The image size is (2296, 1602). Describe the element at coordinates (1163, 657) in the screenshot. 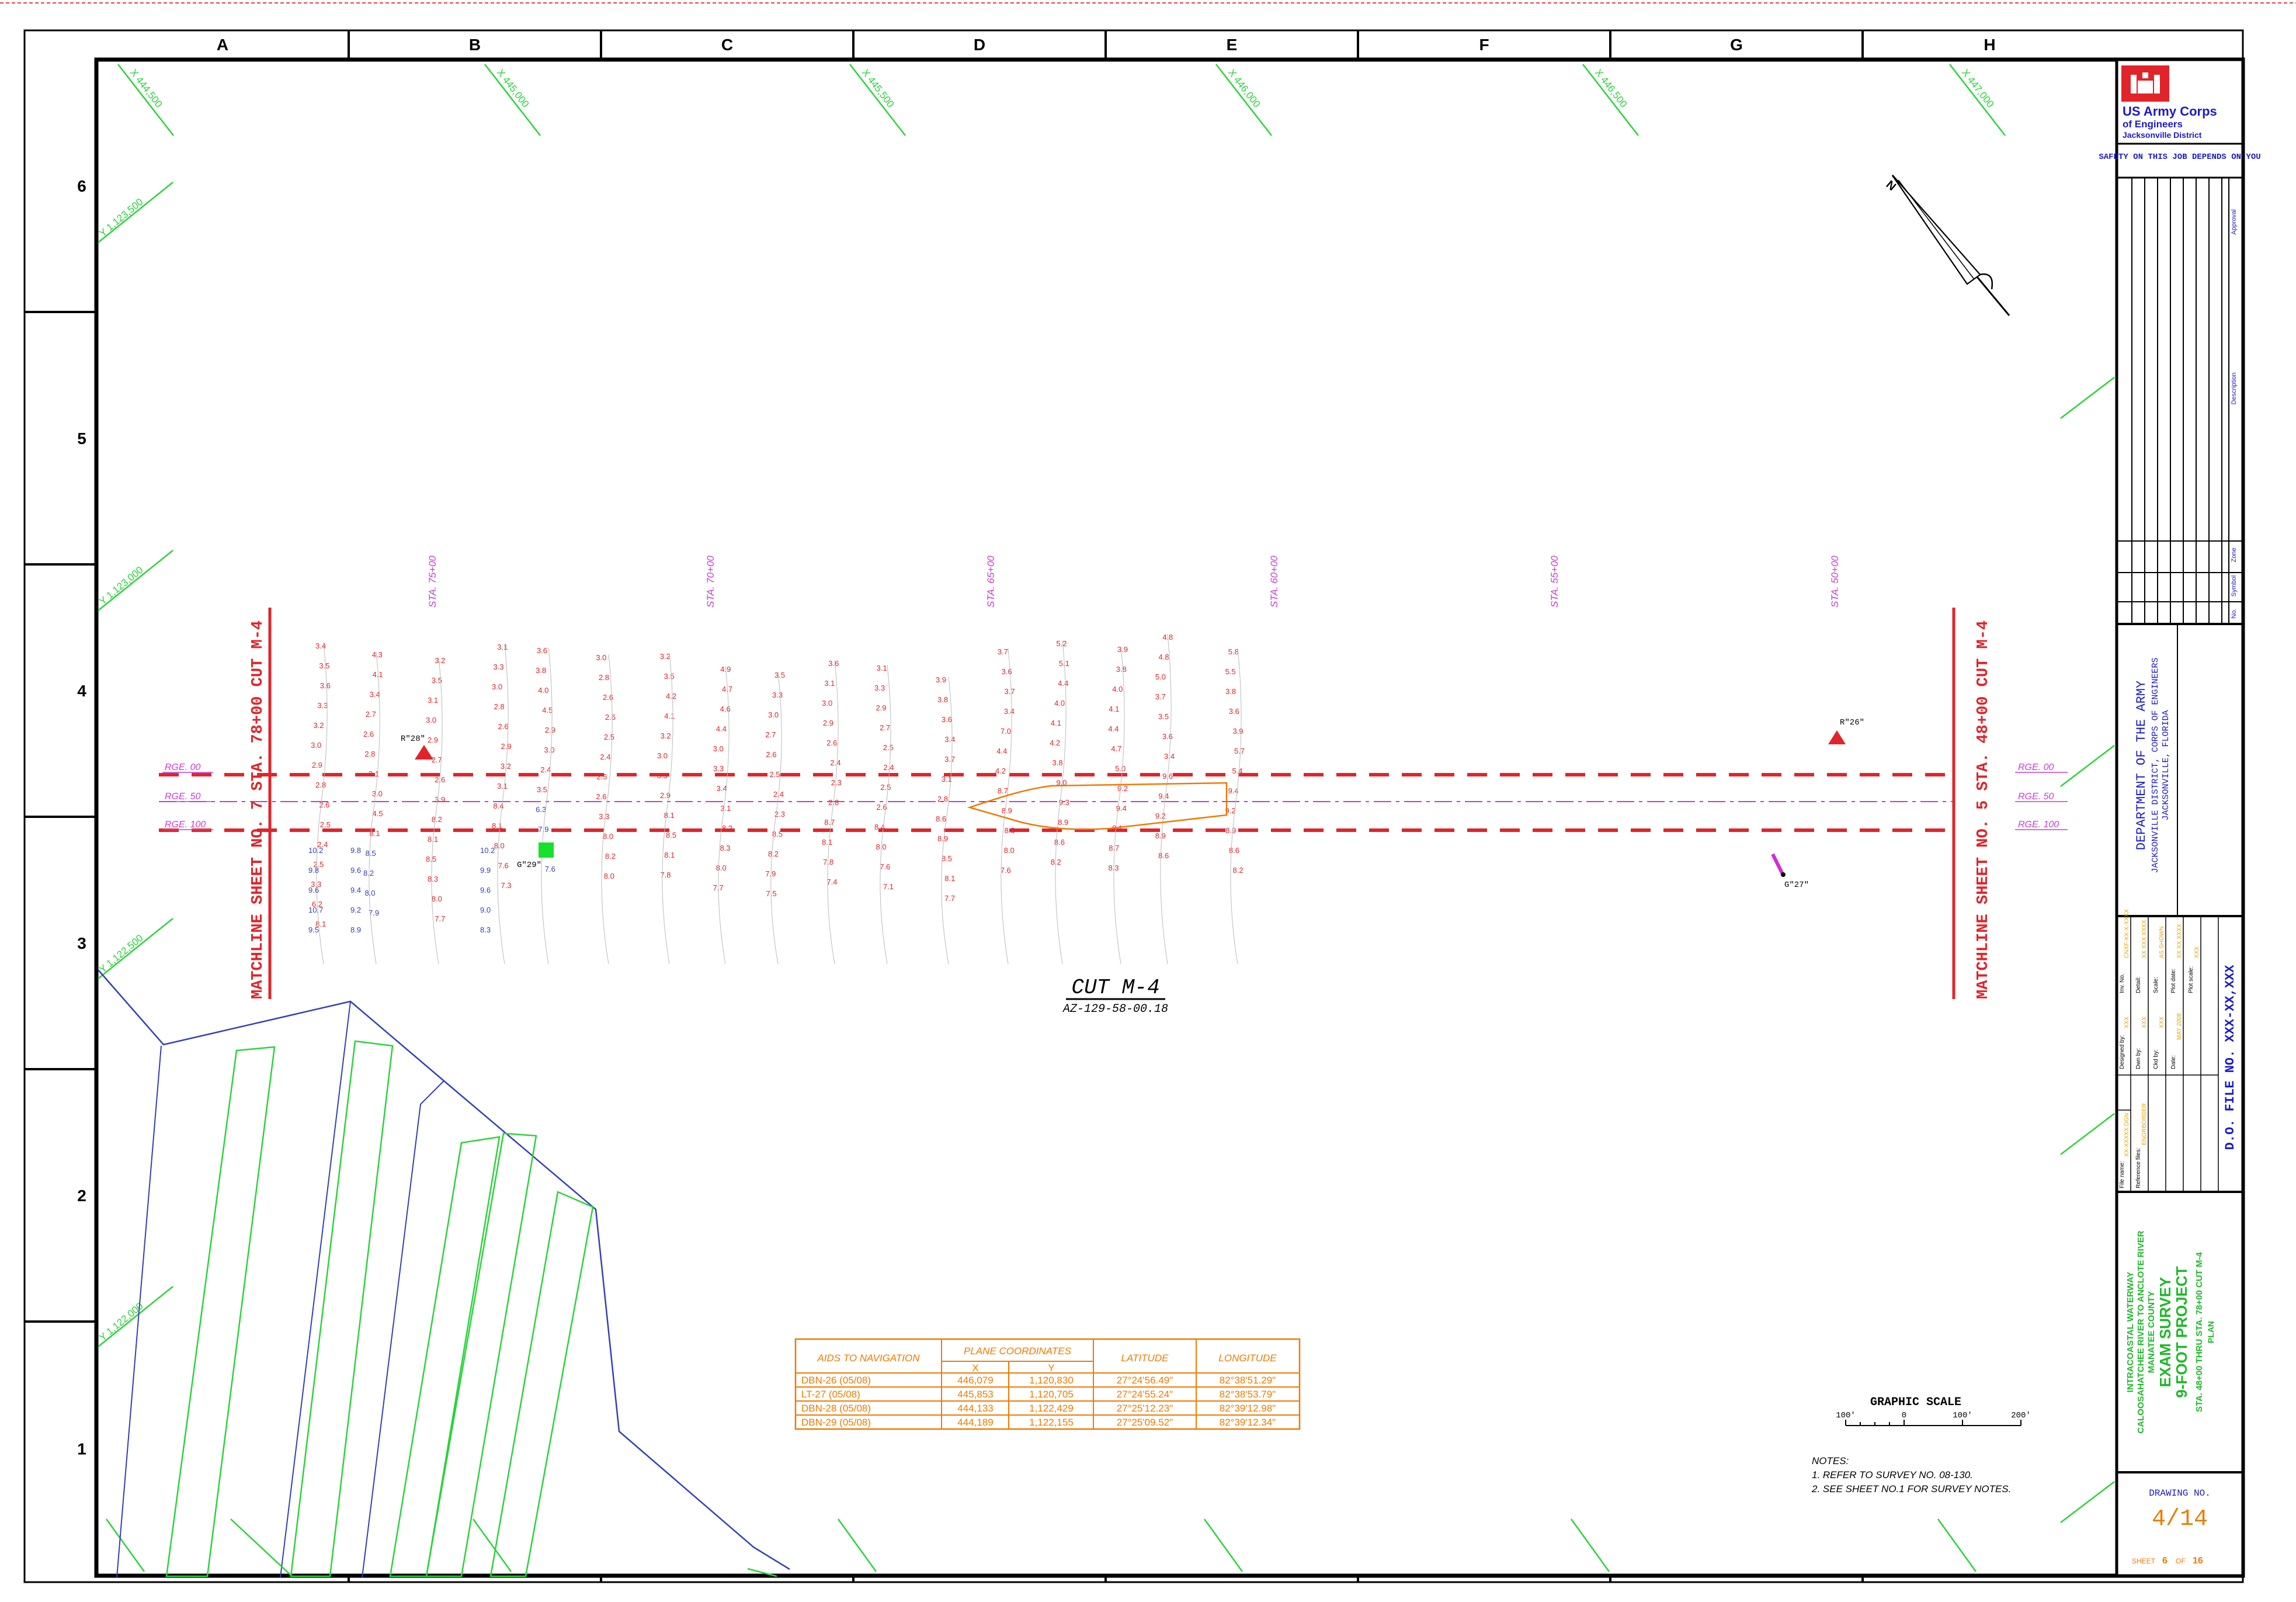

I see `sounding-value: 4.8` at that location.